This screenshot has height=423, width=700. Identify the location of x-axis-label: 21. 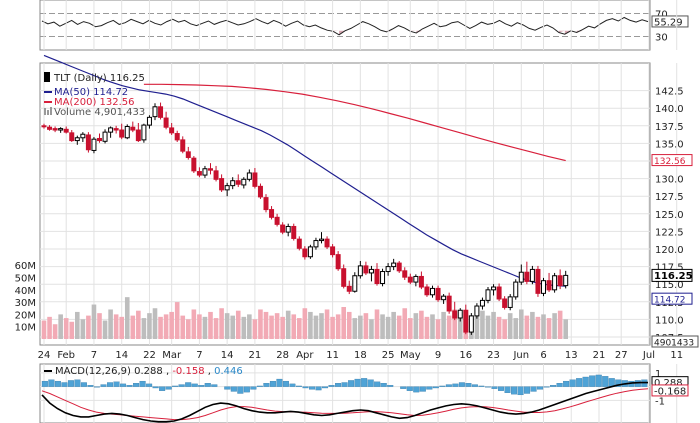
(599, 355).